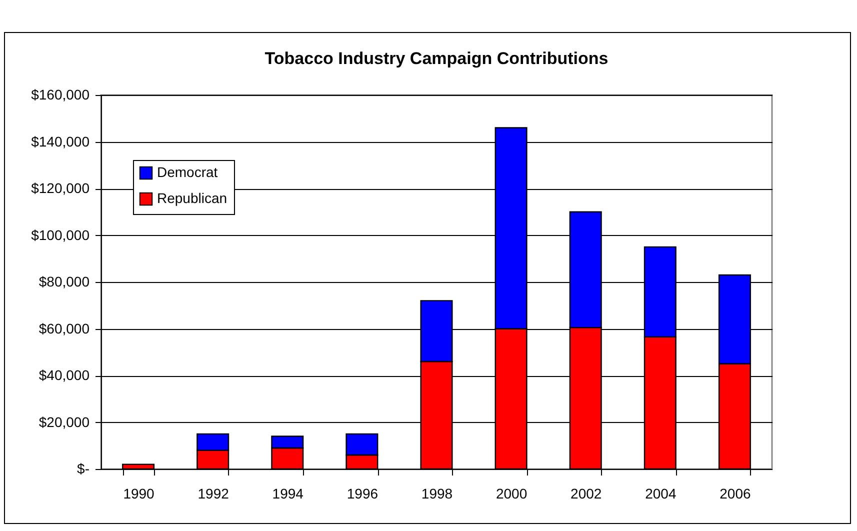 The image size is (857, 531). I want to click on x-tick-label: 2002, so click(586, 494).